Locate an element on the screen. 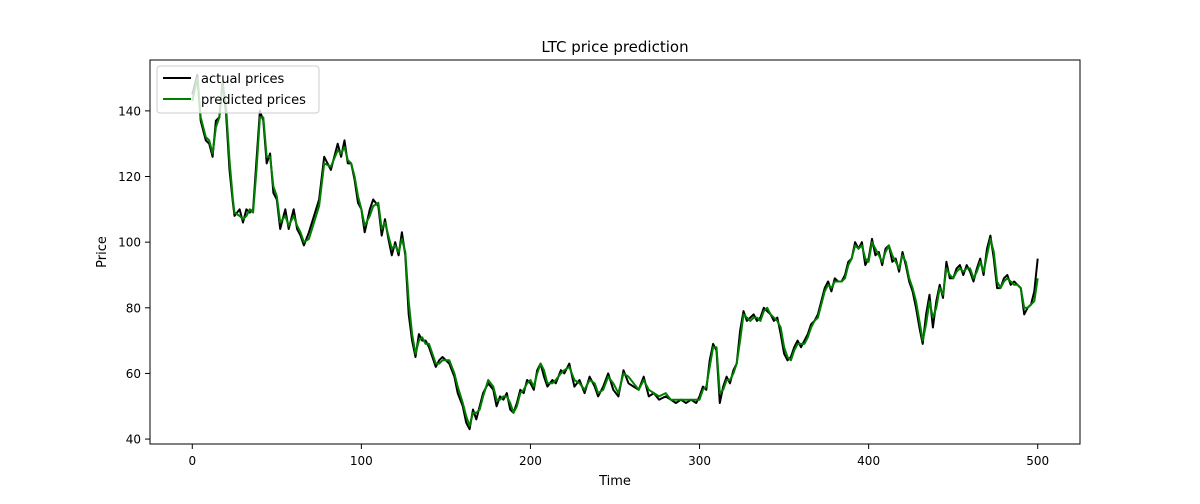  y-tick-label: 80 is located at coordinates (133, 308).